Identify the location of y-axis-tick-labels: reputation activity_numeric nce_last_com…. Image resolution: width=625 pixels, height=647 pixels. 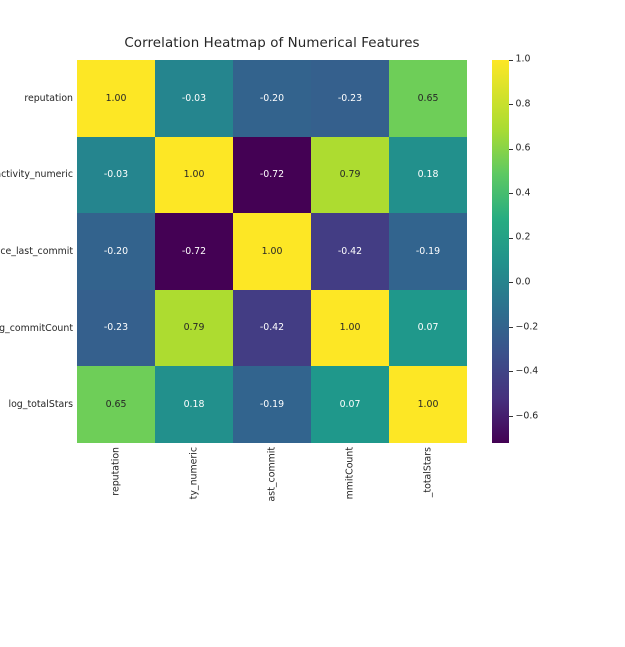
(36, 251).